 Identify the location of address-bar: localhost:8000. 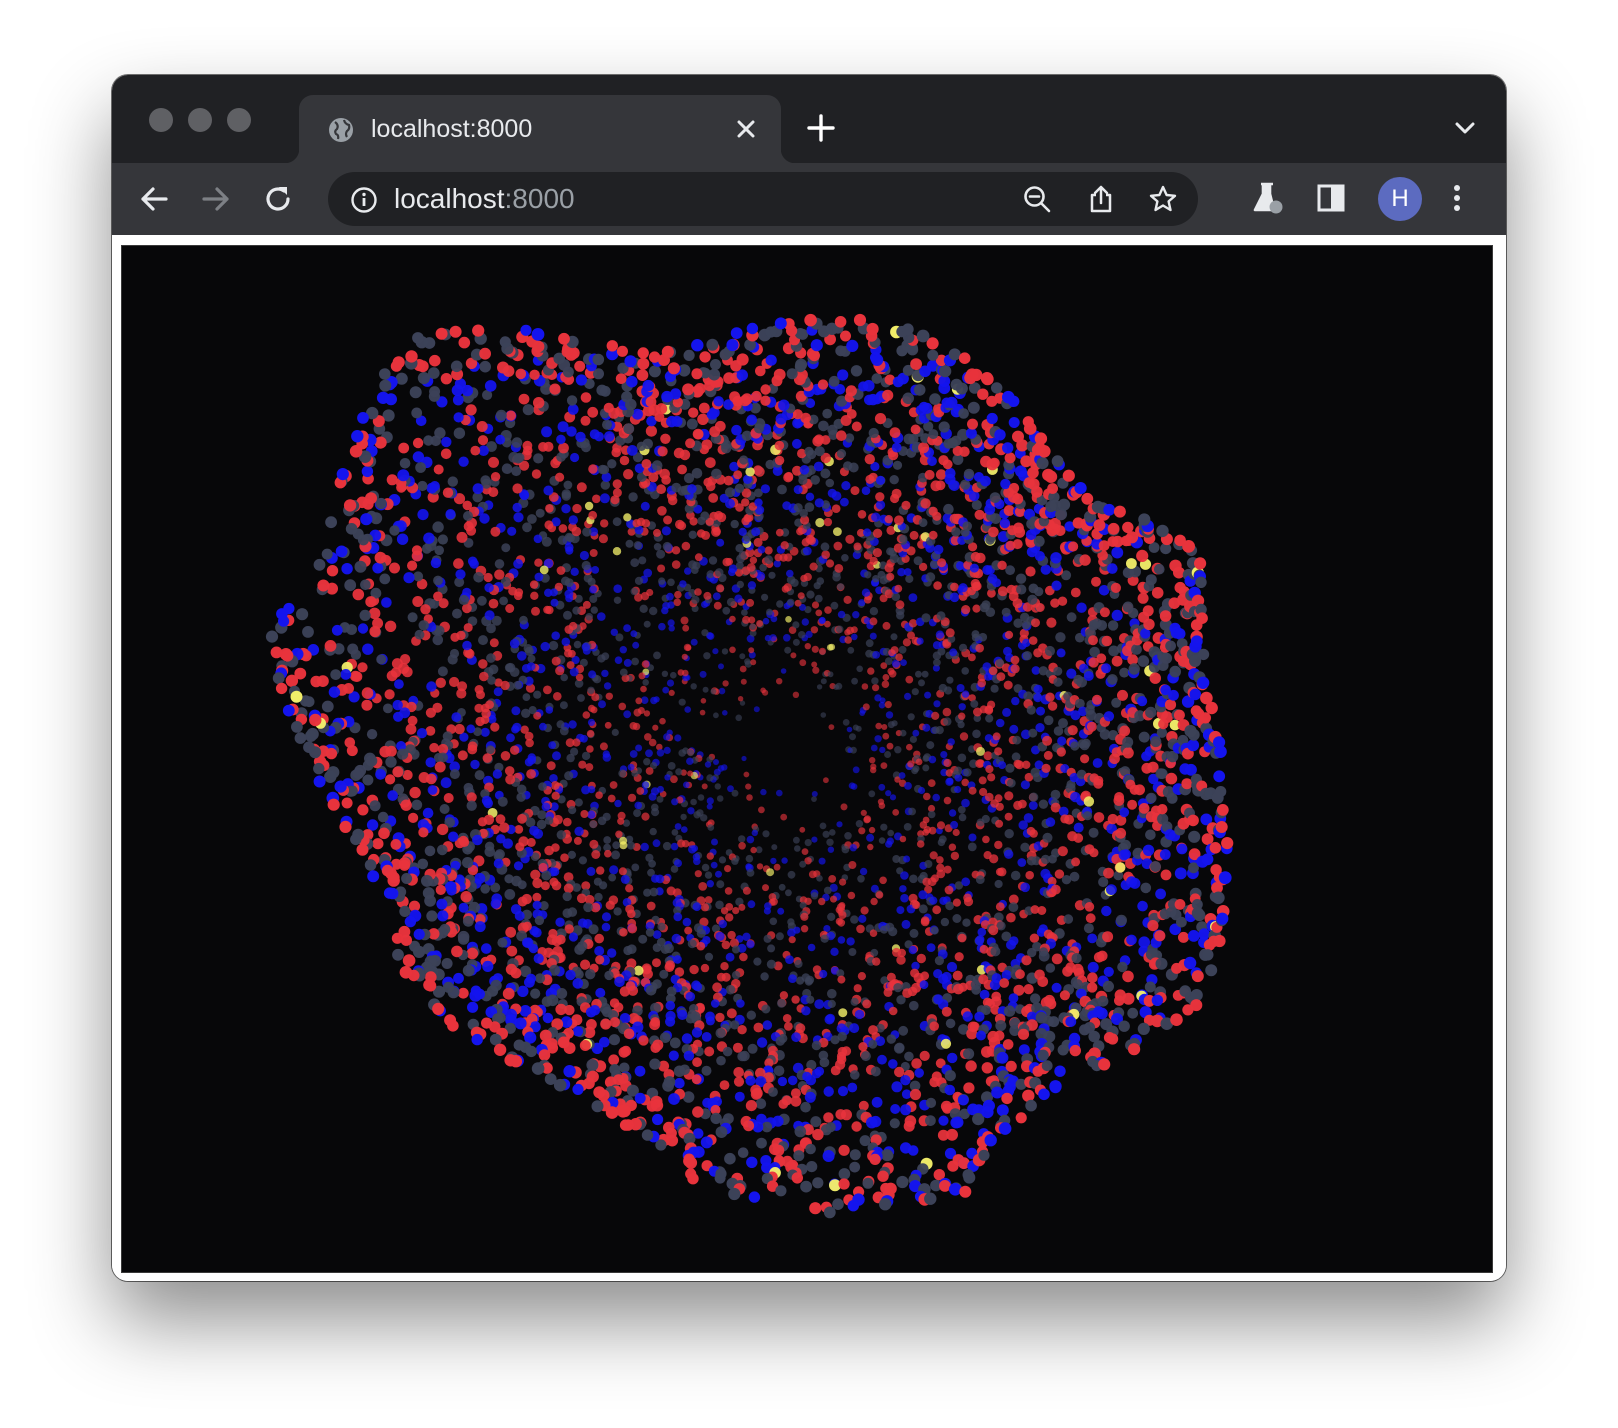
(763, 199).